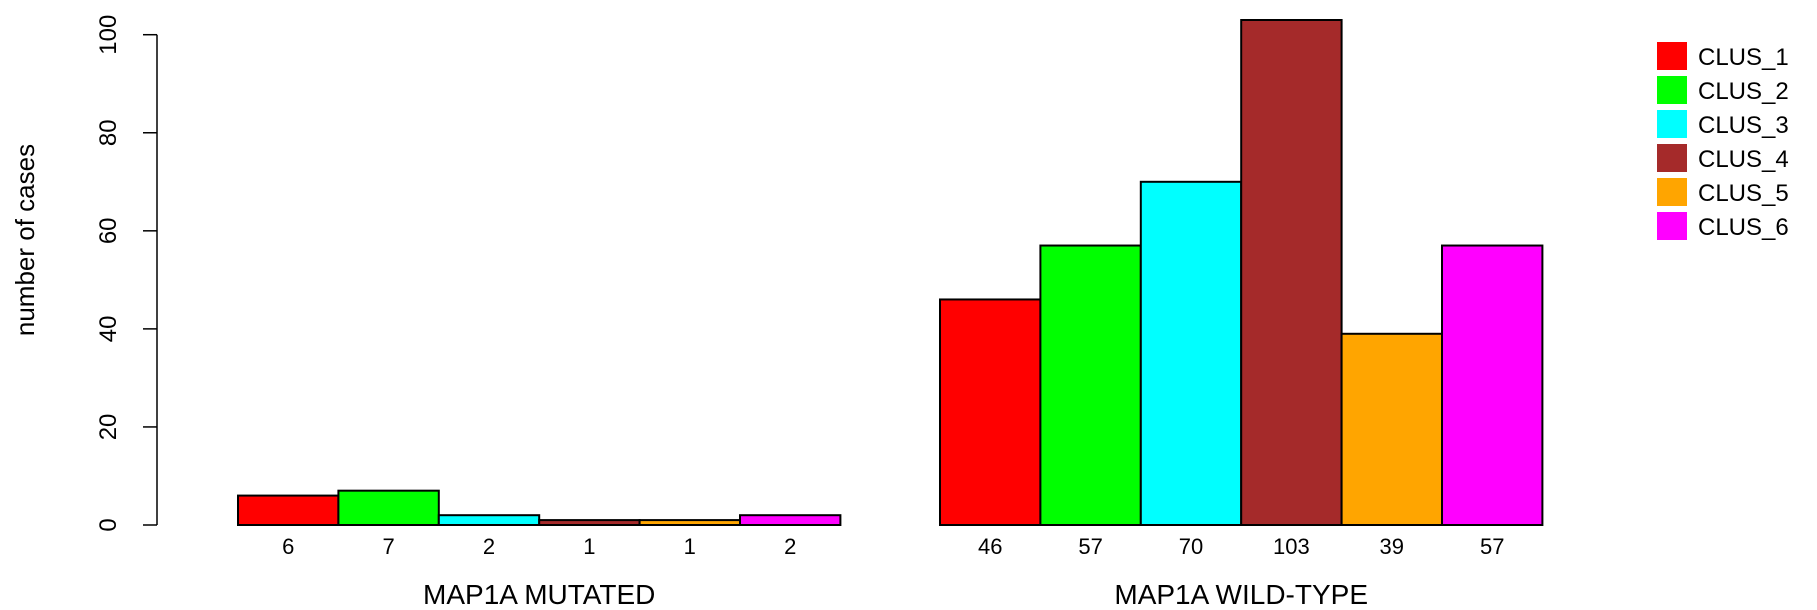  I want to click on bar-count-label: 46, so click(990, 546).